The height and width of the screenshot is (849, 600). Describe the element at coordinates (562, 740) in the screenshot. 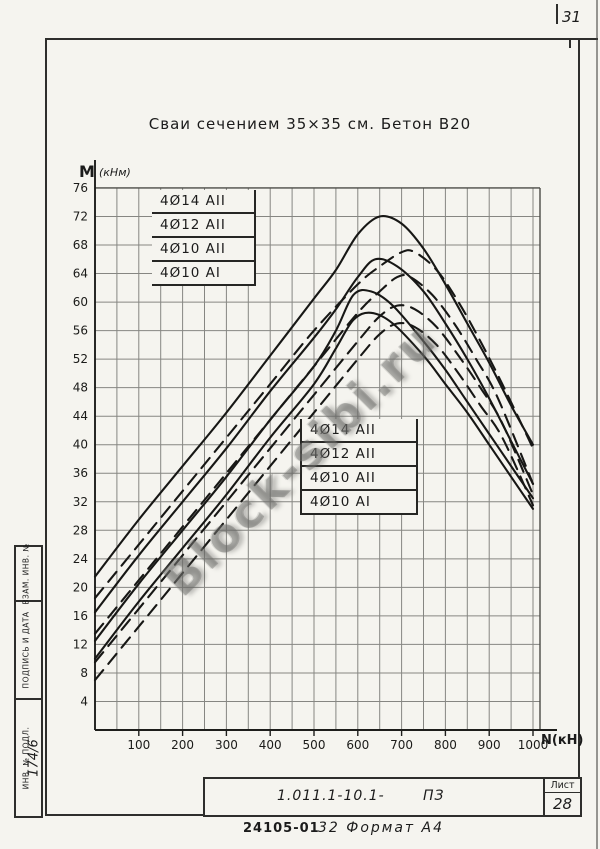

I see `x-axis-label: N(кН)` at that location.